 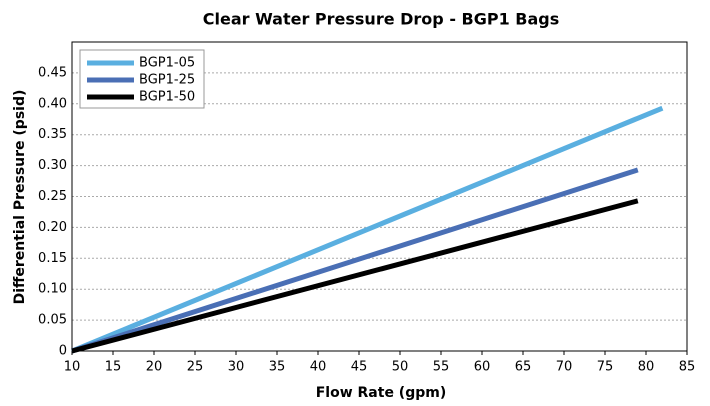 What do you see at coordinates (195, 367) in the screenshot?
I see `x-tick-label: 25` at bounding box center [195, 367].